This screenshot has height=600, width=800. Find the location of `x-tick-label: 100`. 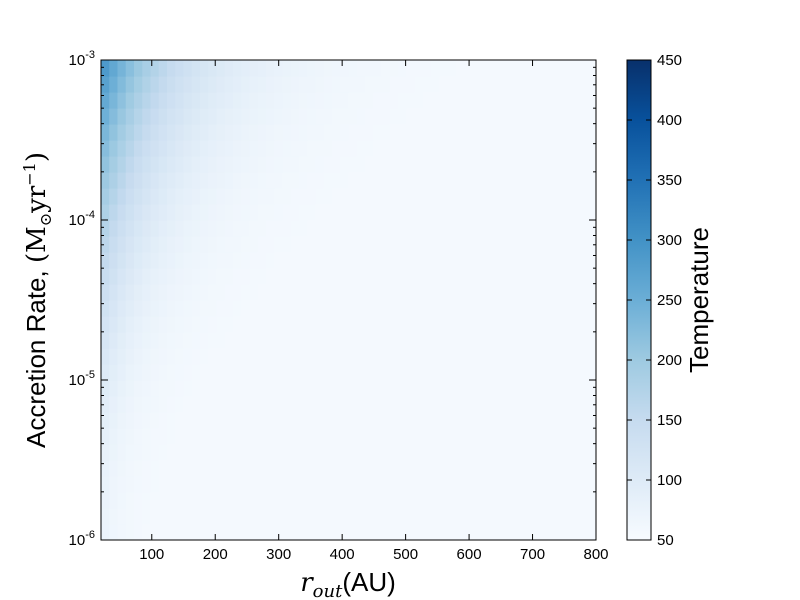

x-tick-label: 100 is located at coordinates (151, 554).